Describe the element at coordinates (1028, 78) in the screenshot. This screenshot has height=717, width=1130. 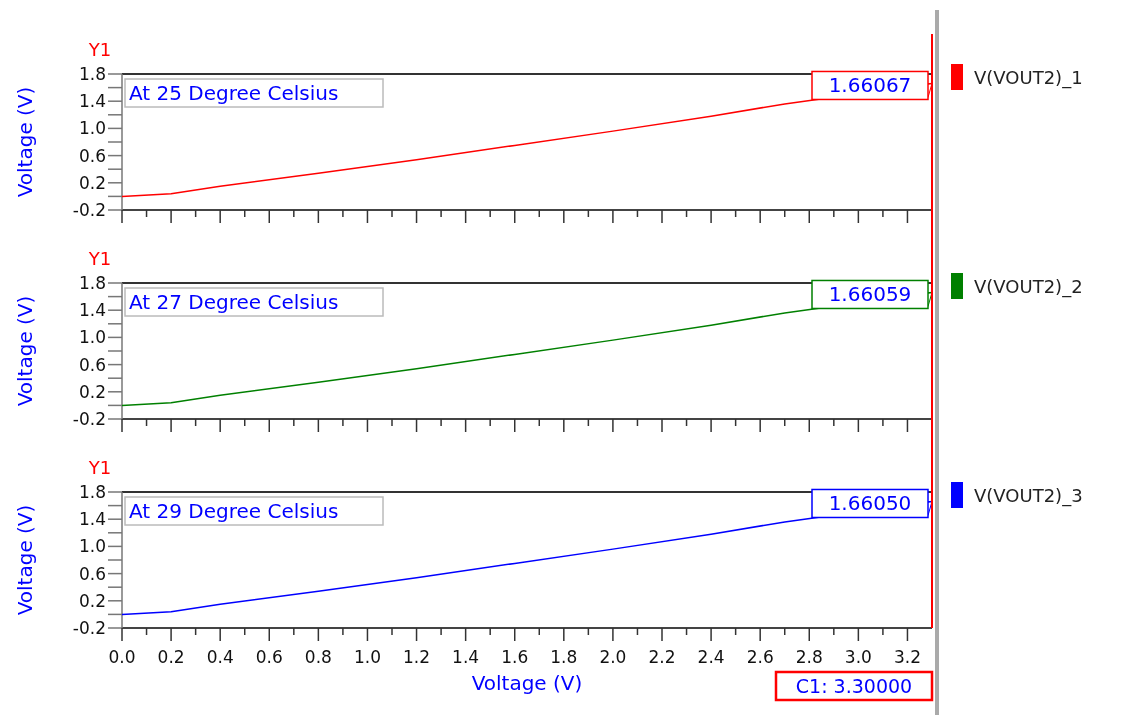
I see `legend-label: V(VOUT2)_1` at that location.